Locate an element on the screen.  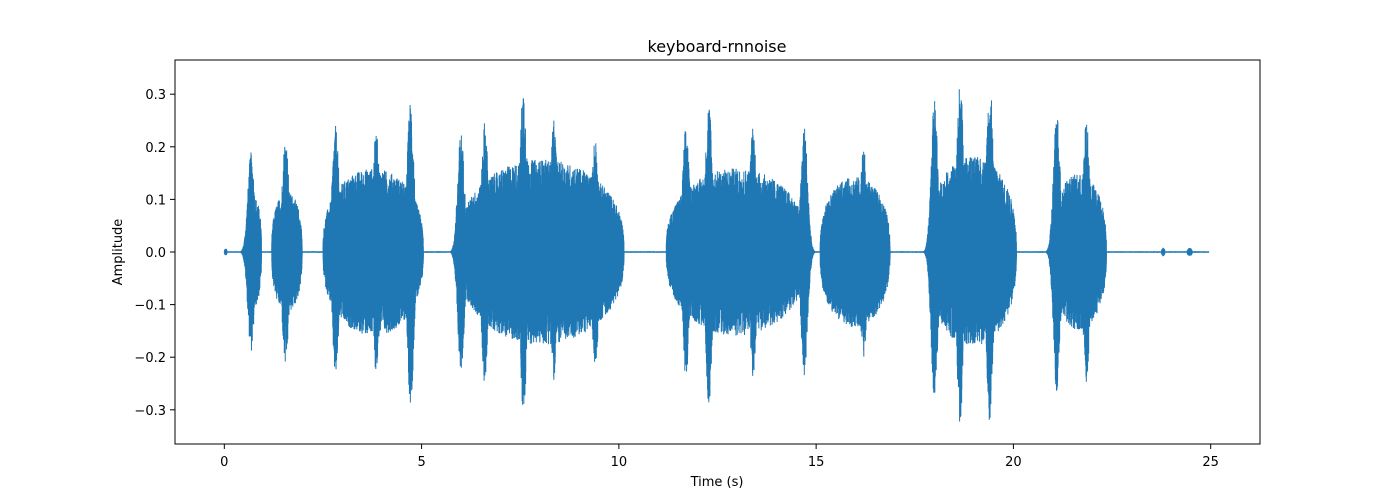
y-tick-label: 0.3 is located at coordinates (155, 95).